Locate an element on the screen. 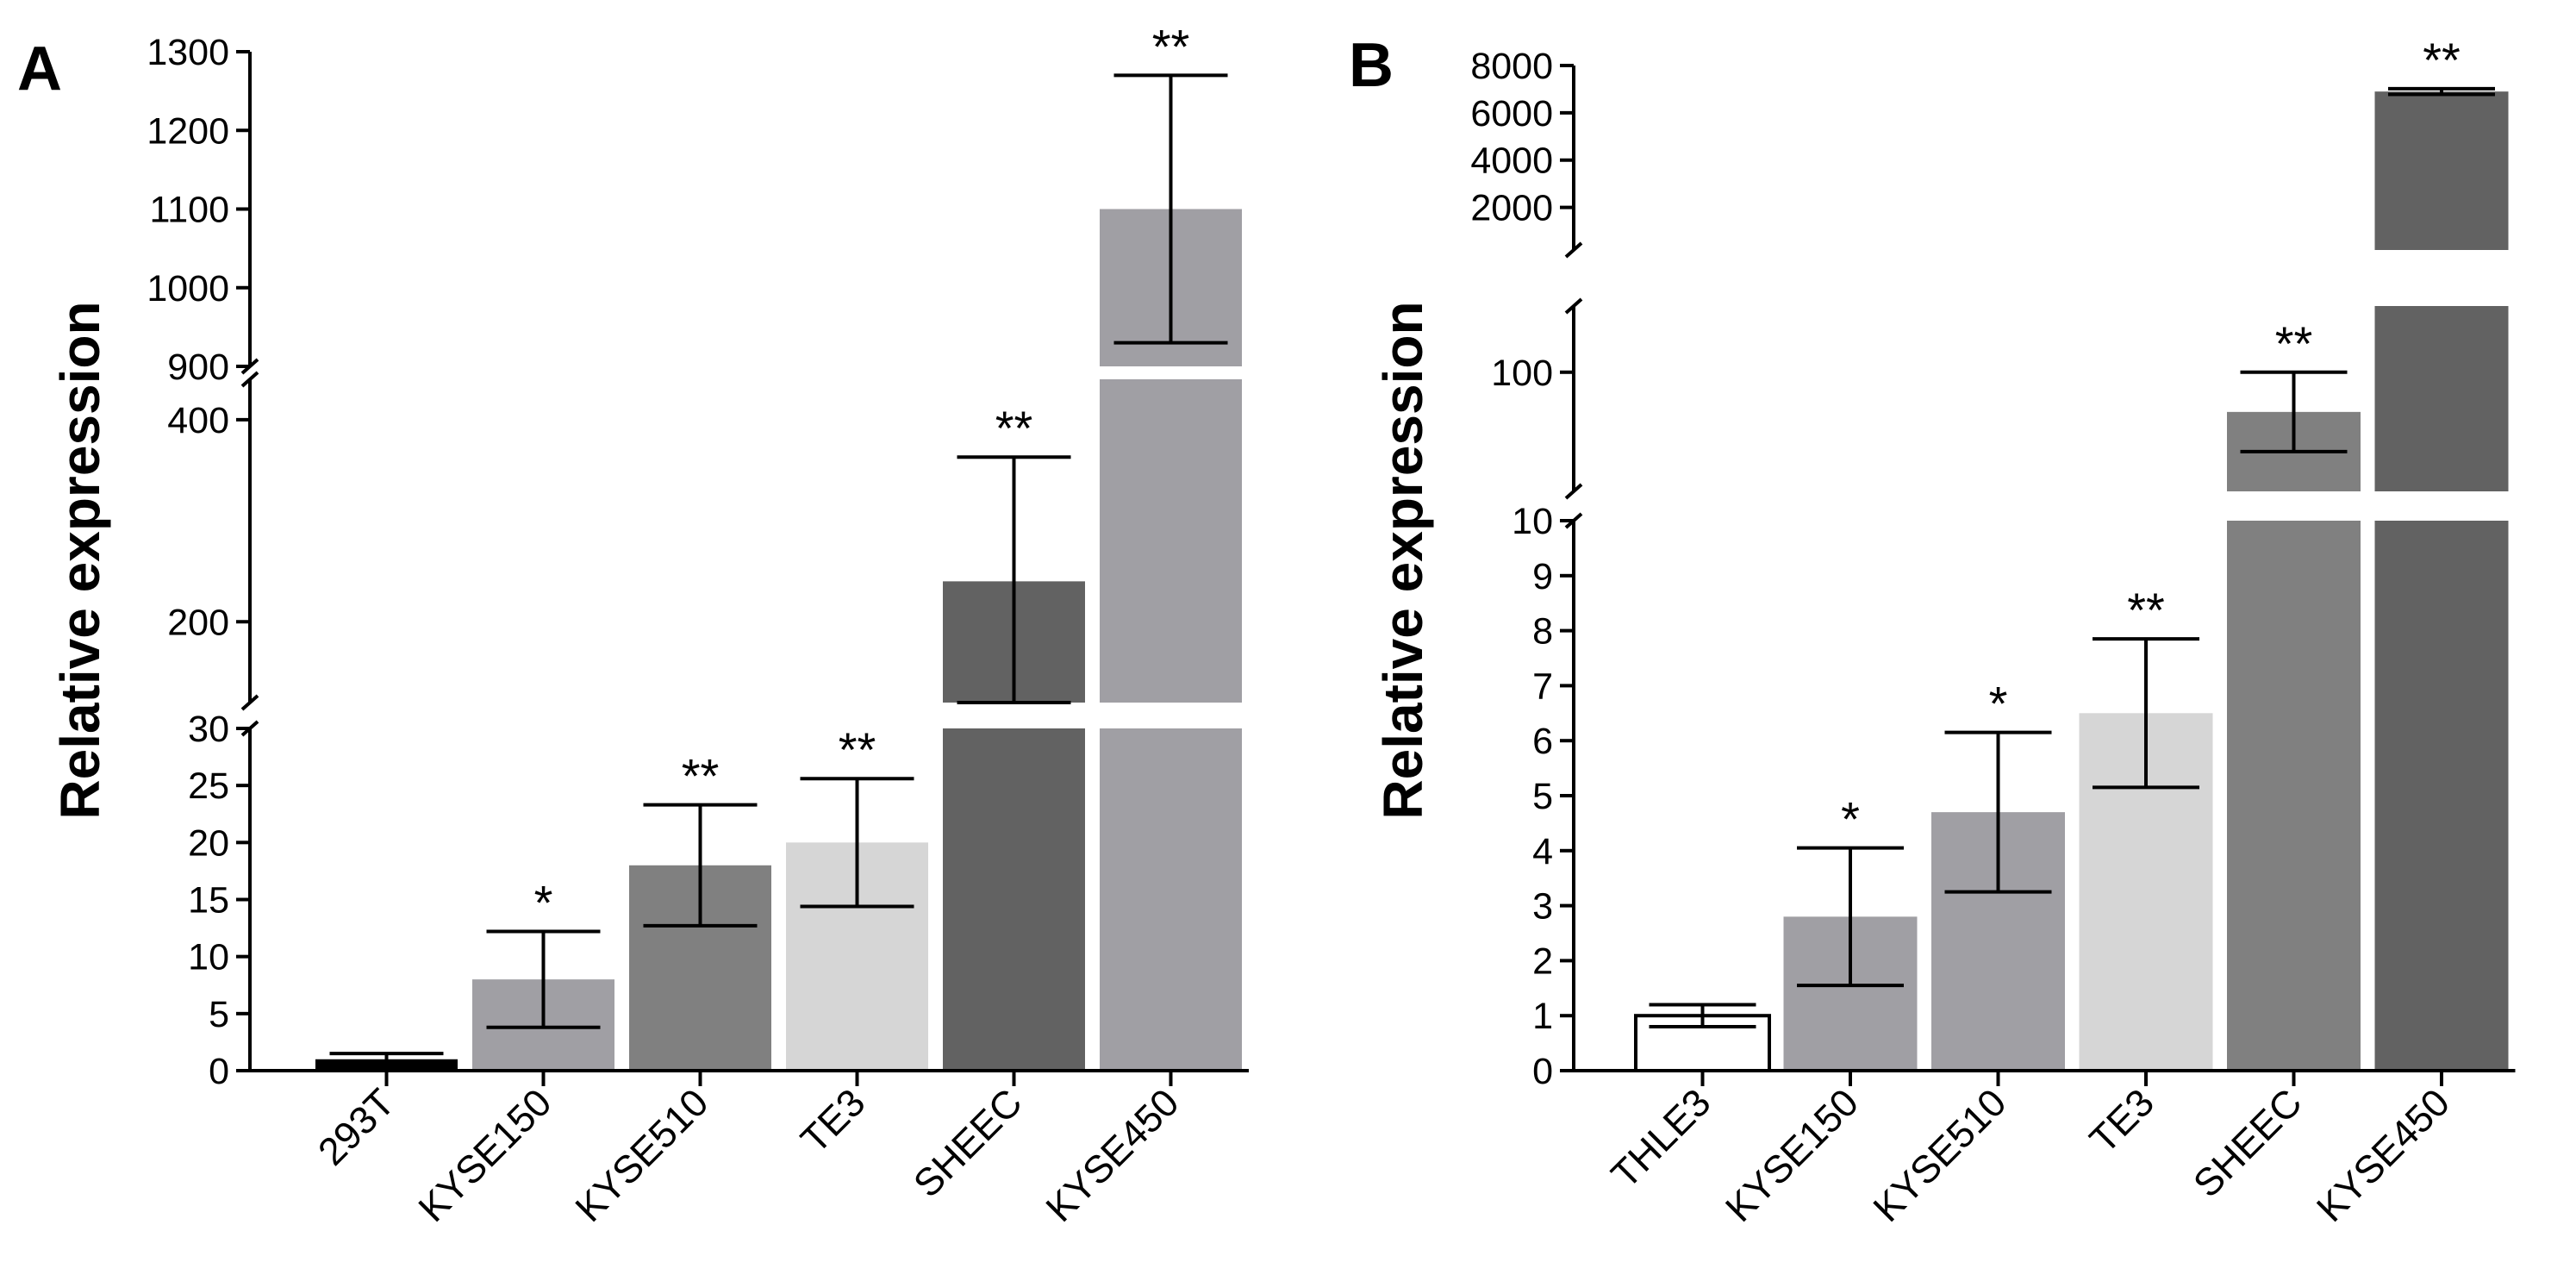 The image size is (2576, 1281). y-tick-label-25: 25 is located at coordinates (208, 786).